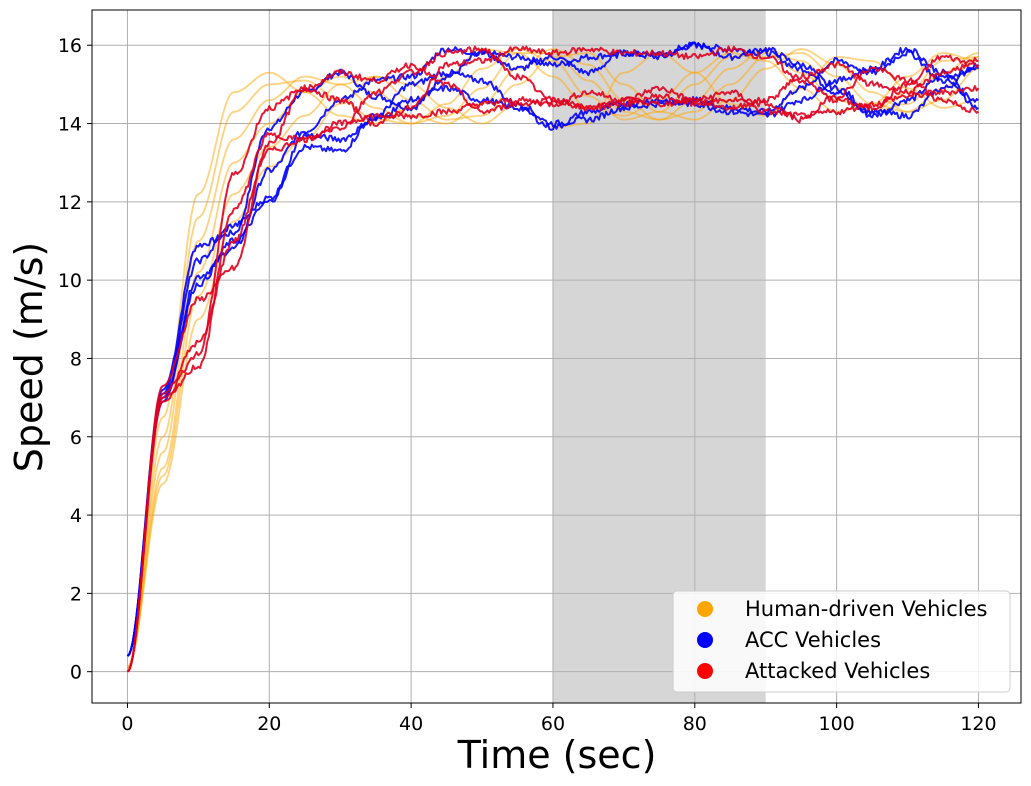  Describe the element at coordinates (411, 724) in the screenshot. I see `x-tick-label: 40` at that location.